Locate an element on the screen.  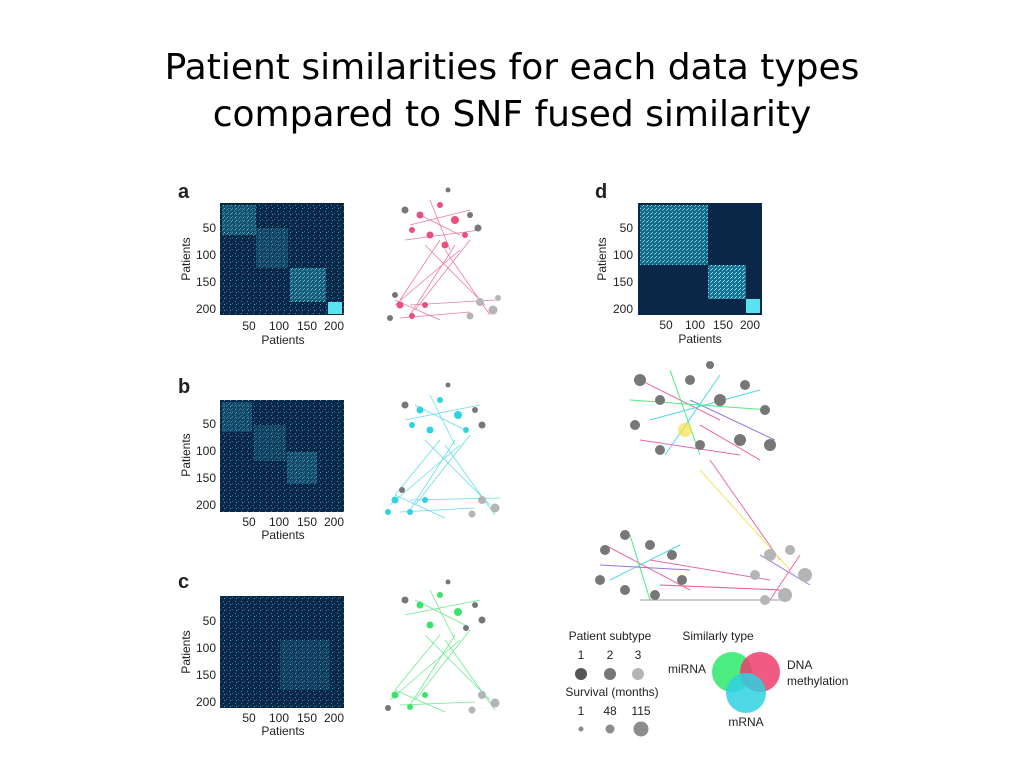
survival-label: 48 is located at coordinates (610, 711).